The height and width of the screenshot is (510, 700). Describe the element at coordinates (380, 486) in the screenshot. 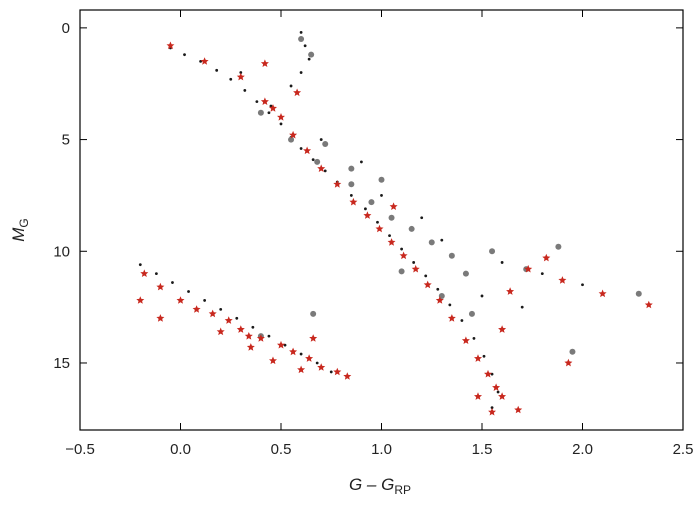

I see `x-axis-label: G – GRP` at that location.